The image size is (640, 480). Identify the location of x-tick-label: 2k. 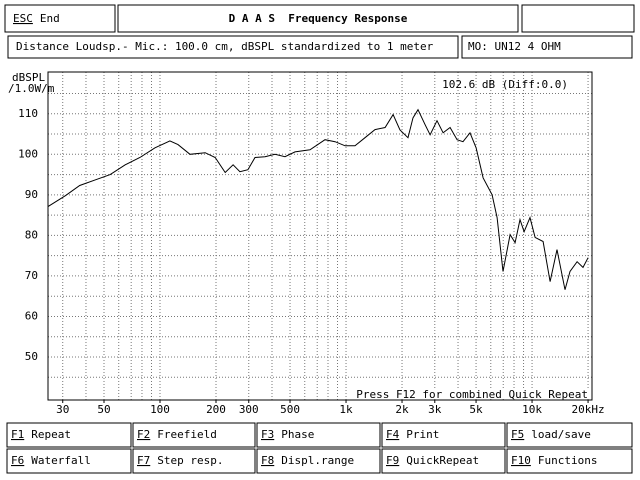
(402, 409).